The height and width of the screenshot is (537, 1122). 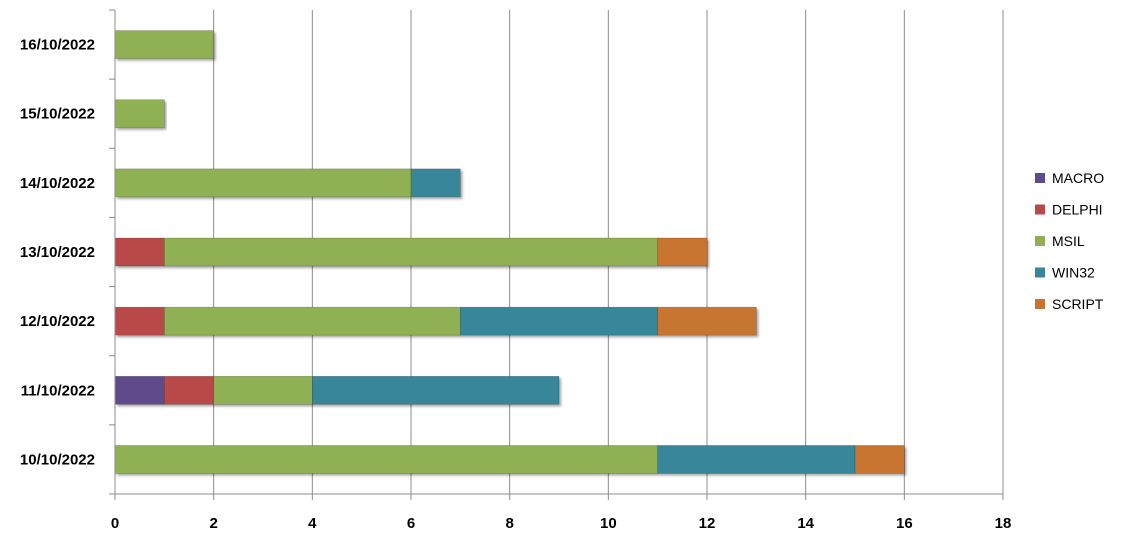 What do you see at coordinates (1077, 210) in the screenshot?
I see `legend-label: DELPHI` at bounding box center [1077, 210].